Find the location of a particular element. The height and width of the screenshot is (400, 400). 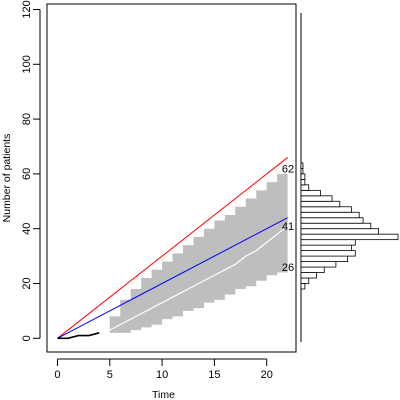

y-tick-label: 120 is located at coordinates (27, 9).